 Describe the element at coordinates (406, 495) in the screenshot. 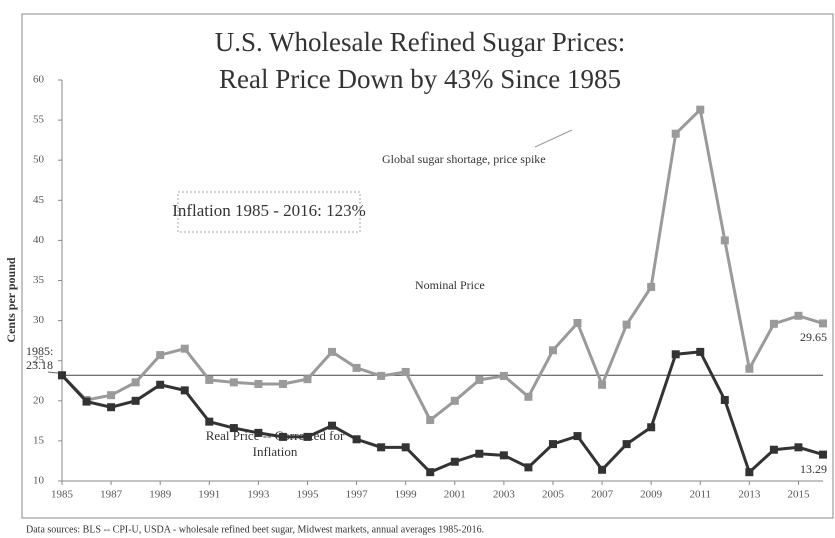

I see `x-tick-label: 1999` at that location.